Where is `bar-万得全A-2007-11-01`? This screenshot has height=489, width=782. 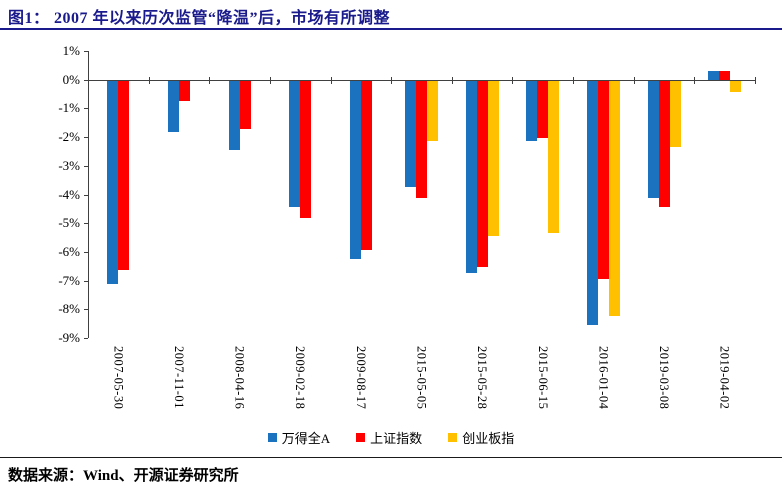
bar-万得全A-2007-11-01 is located at coordinates (173, 106).